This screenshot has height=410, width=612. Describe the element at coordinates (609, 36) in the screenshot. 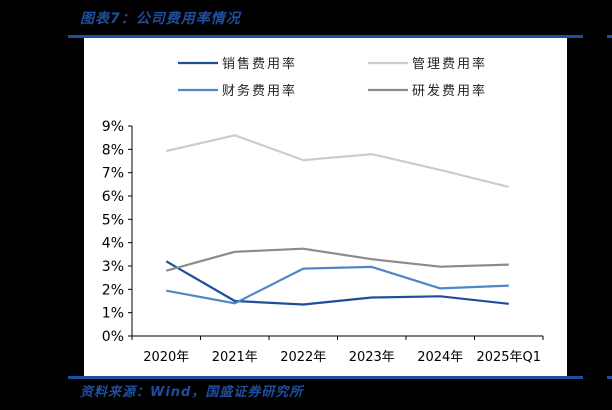

I see `top-rule-segment` at that location.